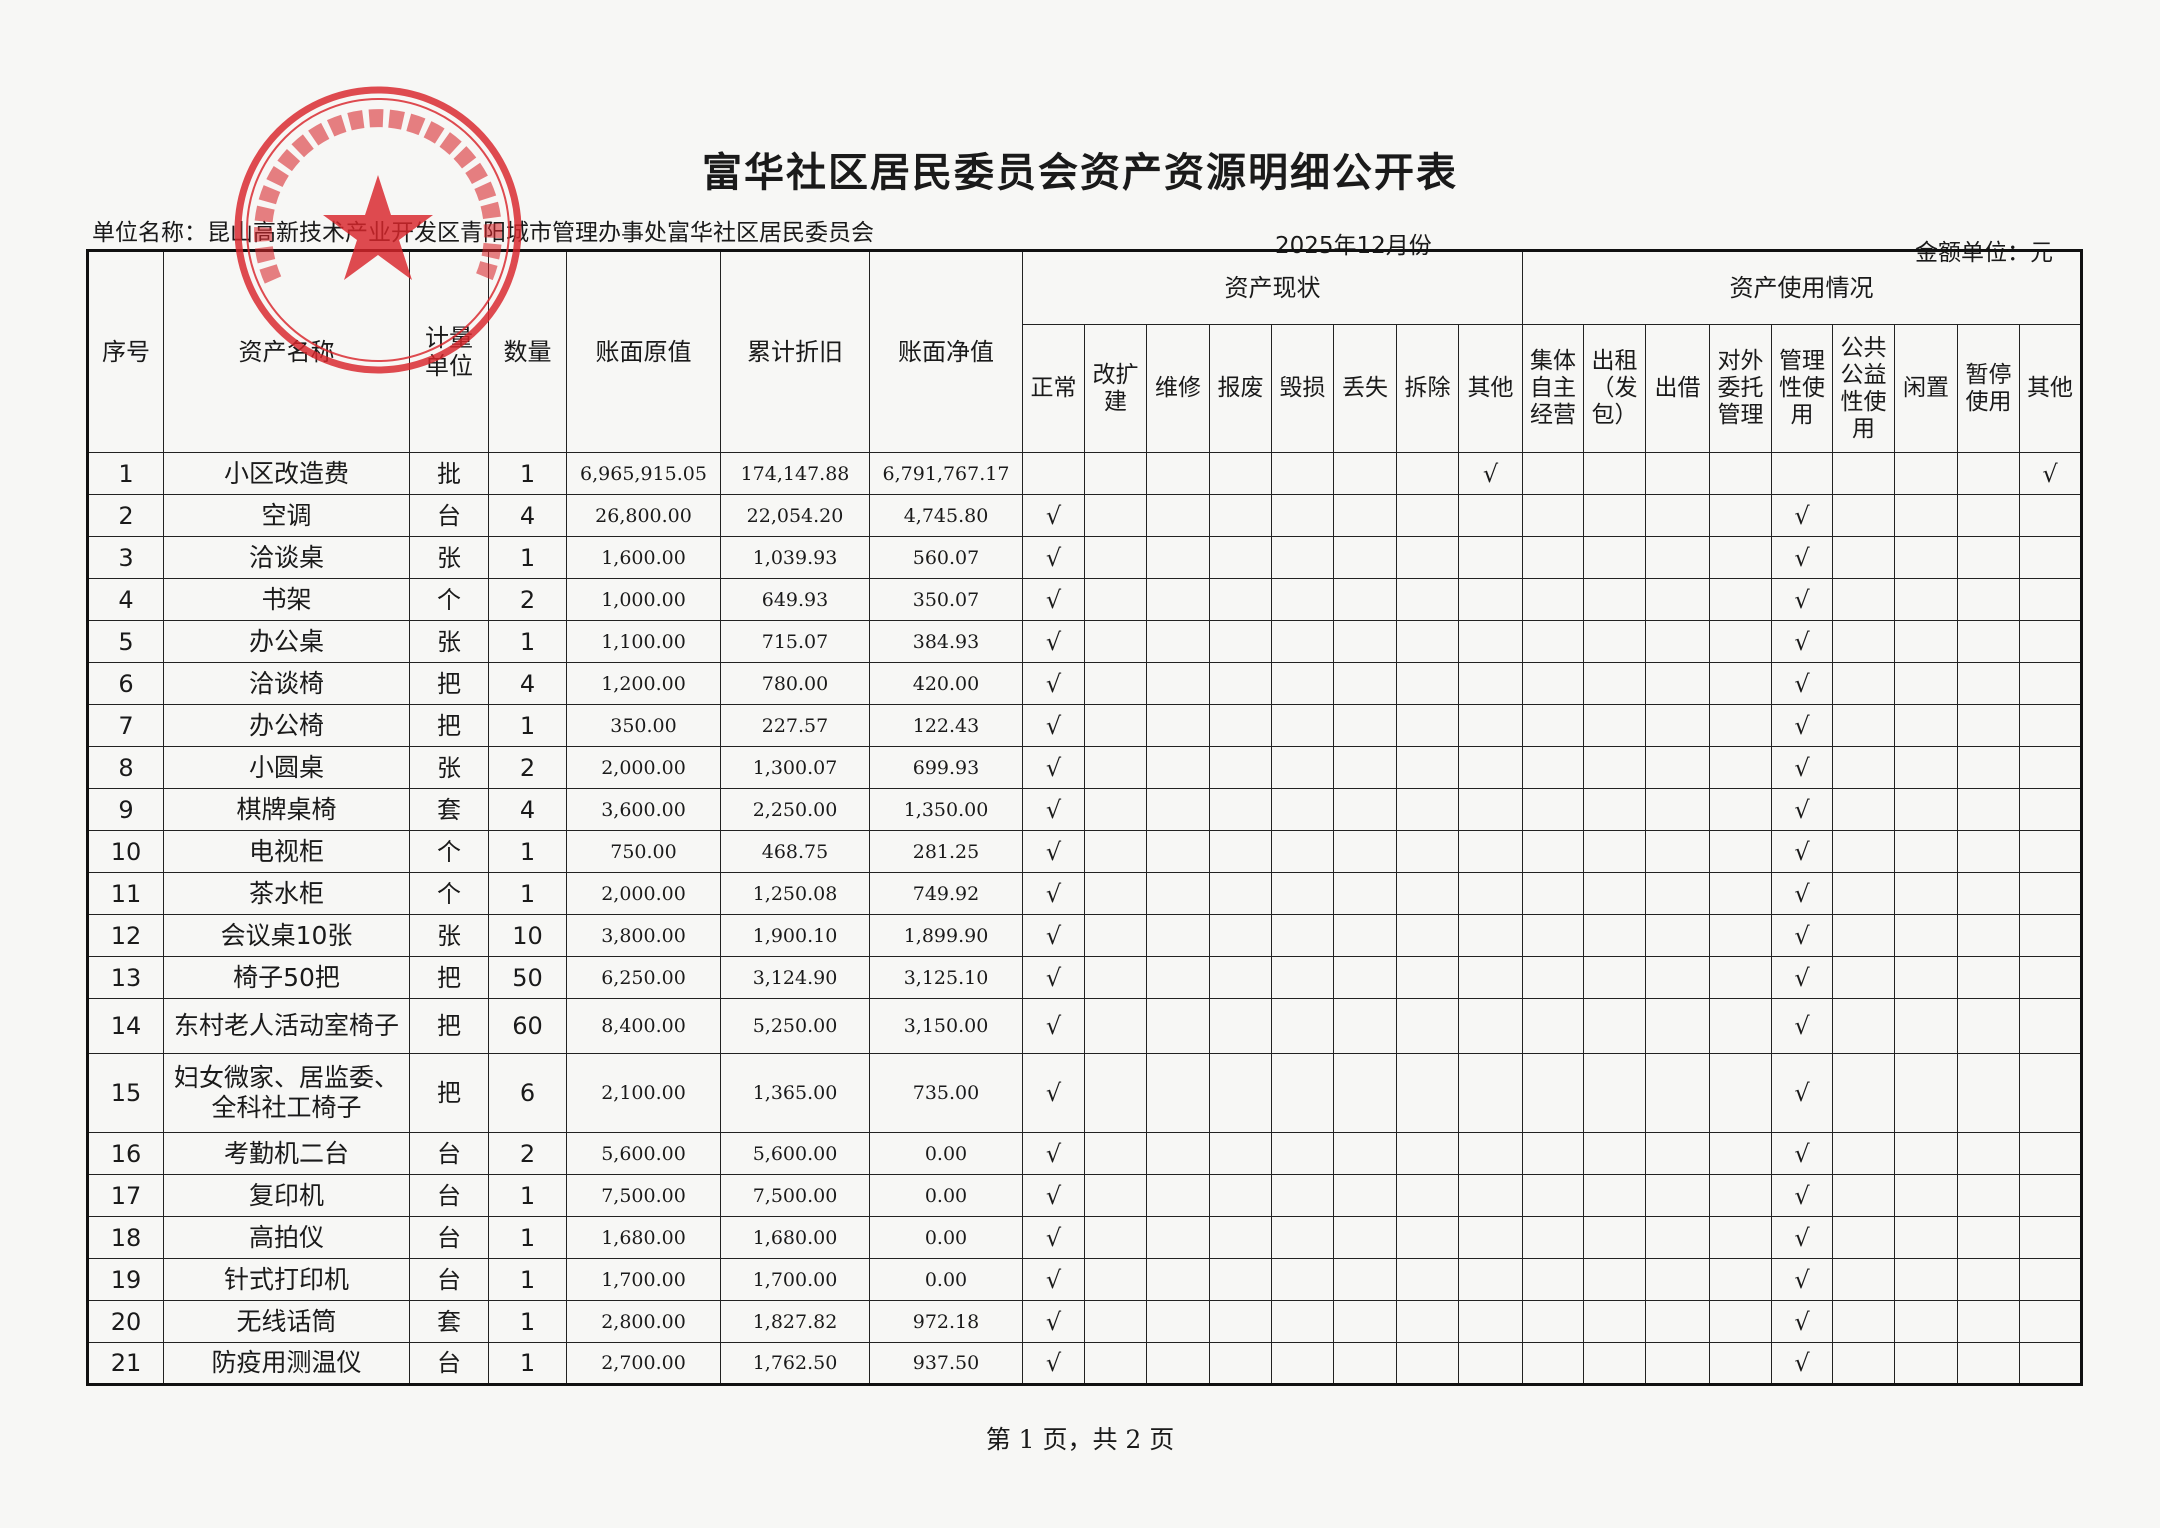  Describe the element at coordinates (946, 725) in the screenshot. I see `cell-net: 122.43` at that location.